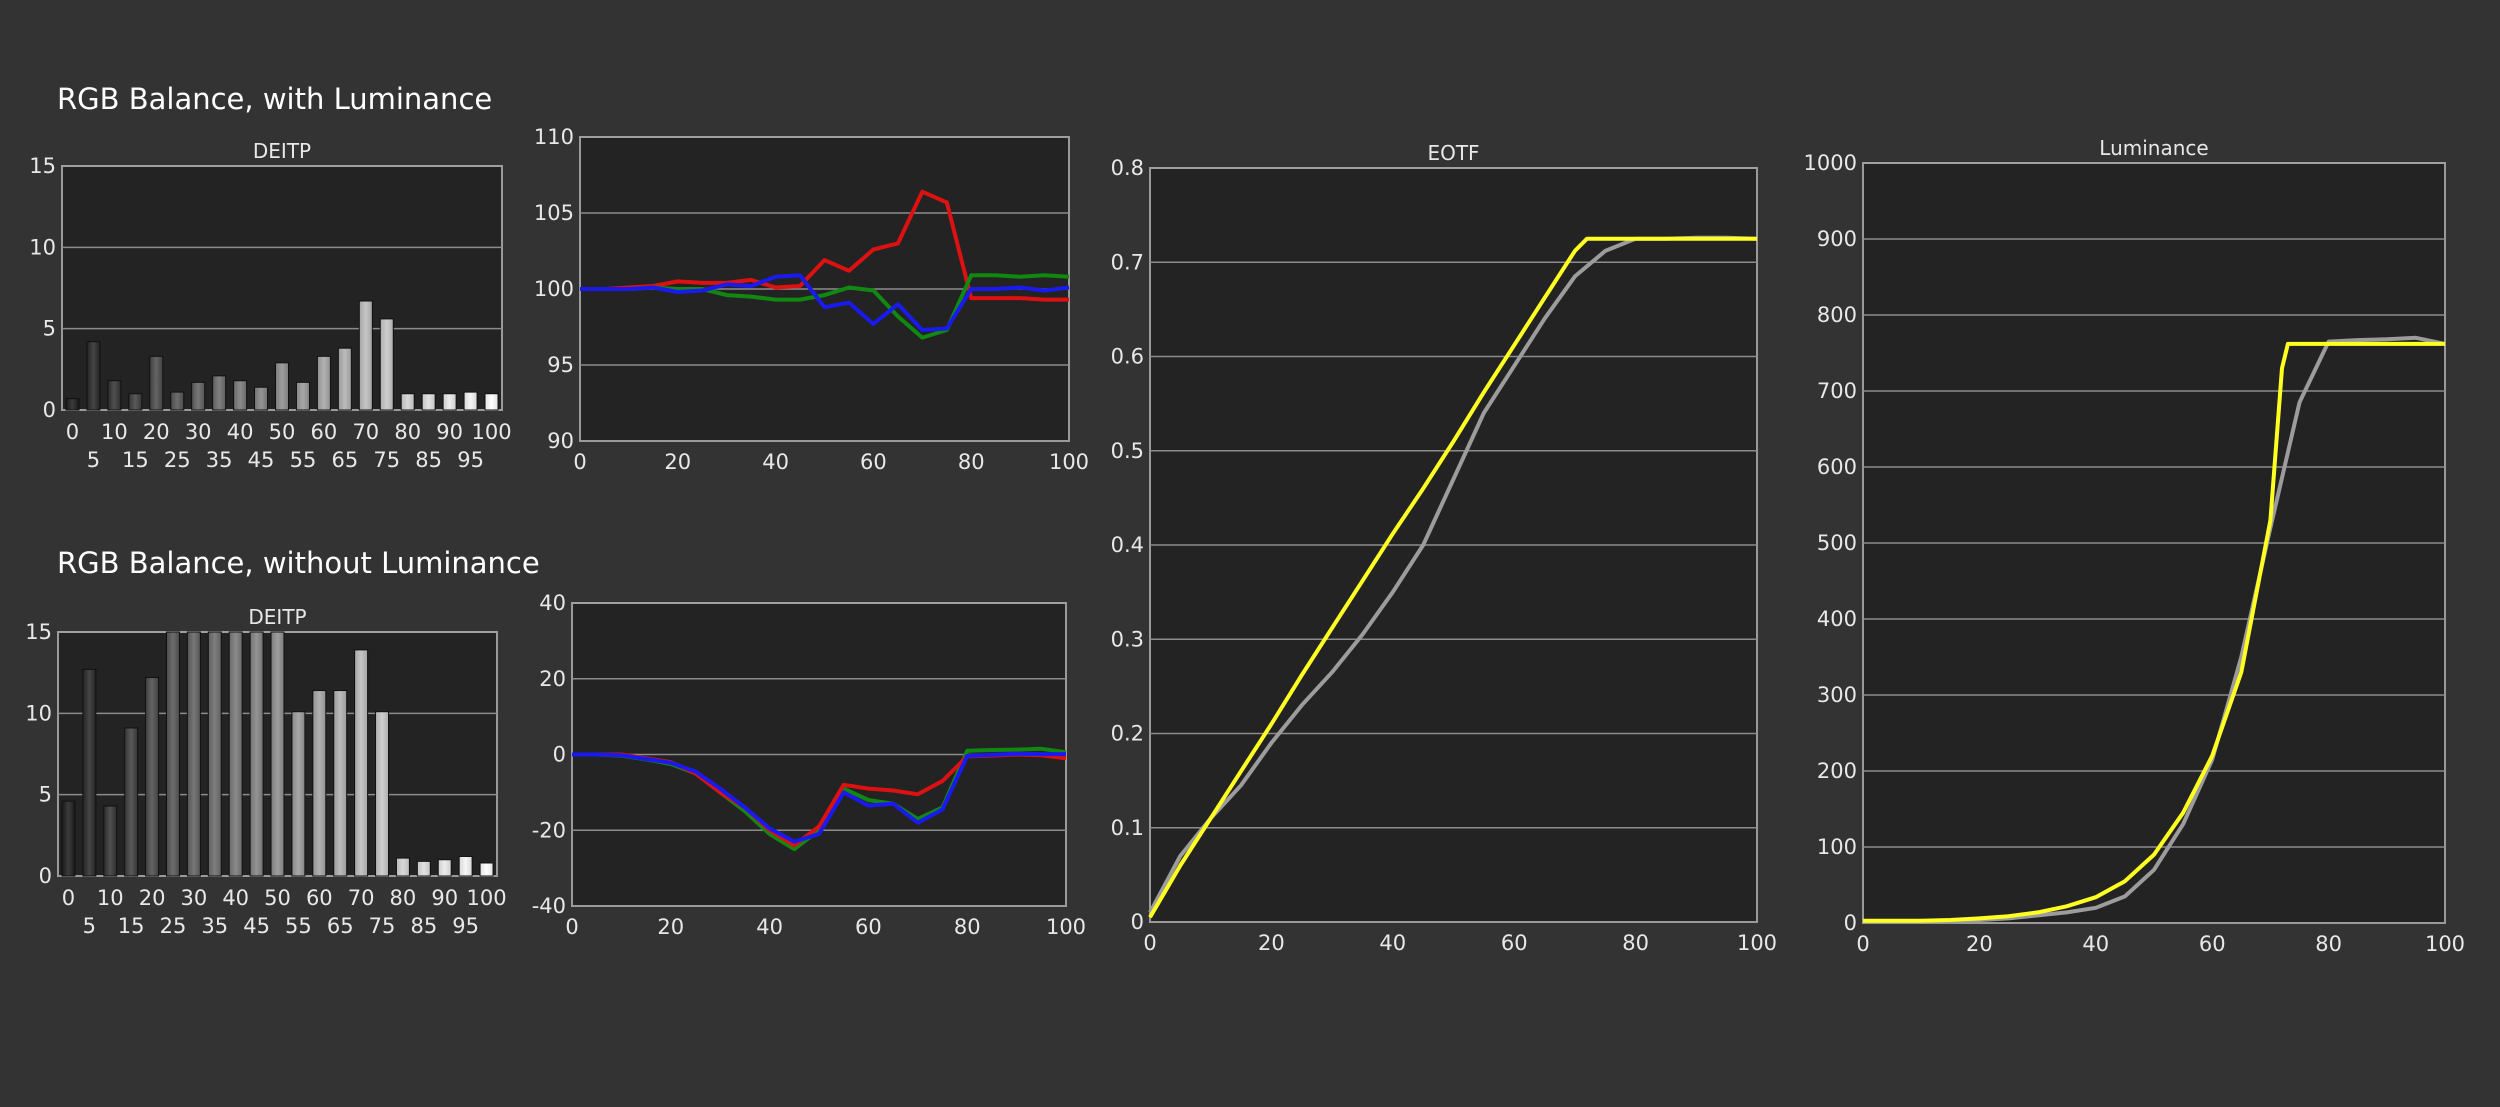 The image size is (2500, 1107). I want to click on y-tick-label: -20, so click(549, 830).